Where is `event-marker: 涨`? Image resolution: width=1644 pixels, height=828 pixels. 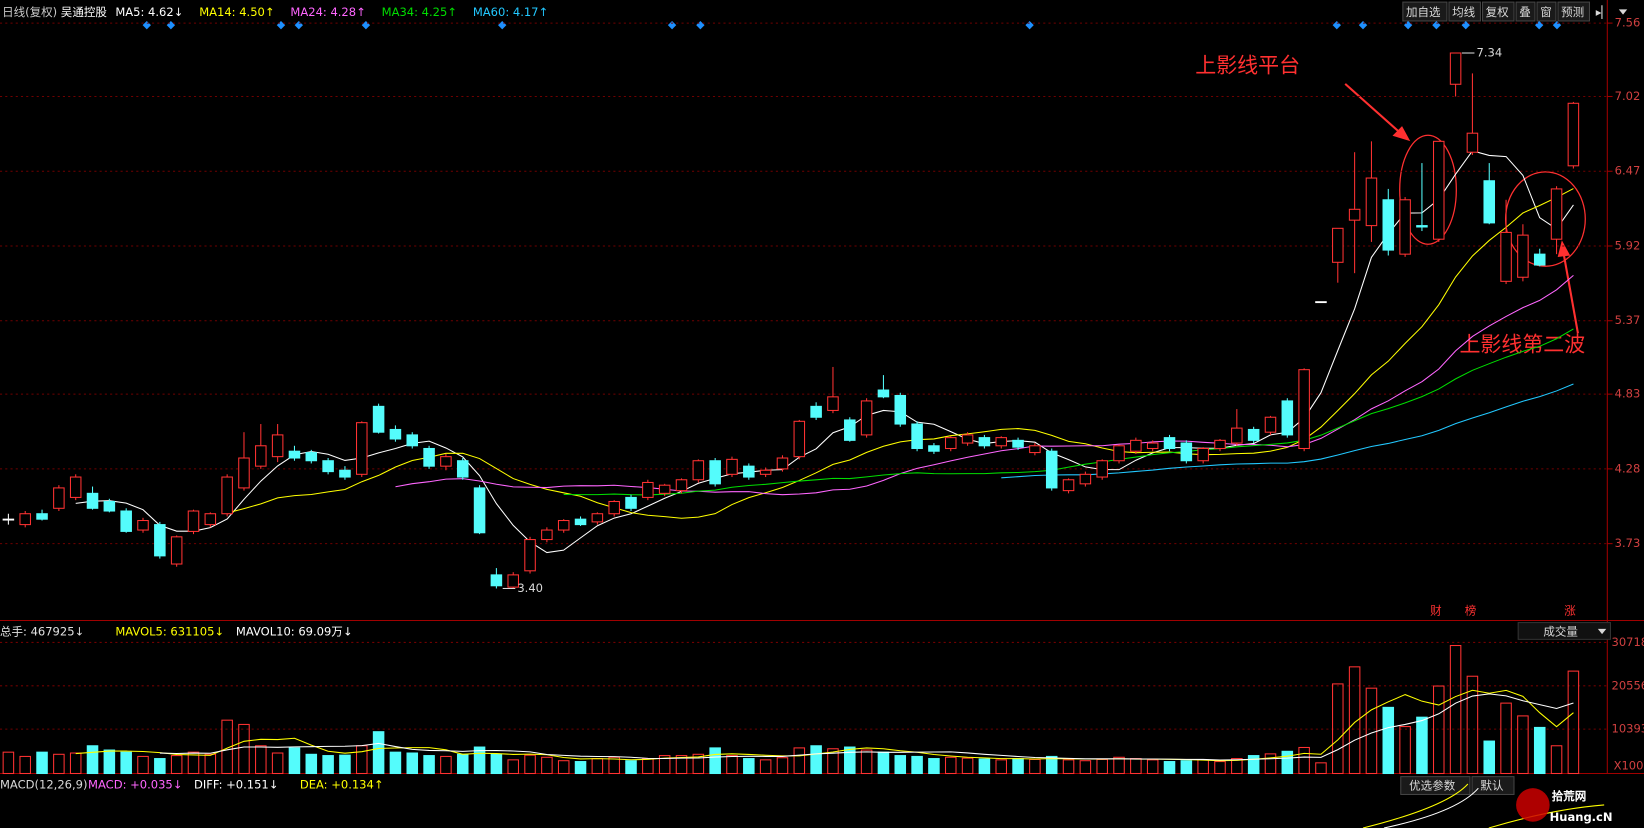
event-marker: 涨 is located at coordinates (1570, 611).